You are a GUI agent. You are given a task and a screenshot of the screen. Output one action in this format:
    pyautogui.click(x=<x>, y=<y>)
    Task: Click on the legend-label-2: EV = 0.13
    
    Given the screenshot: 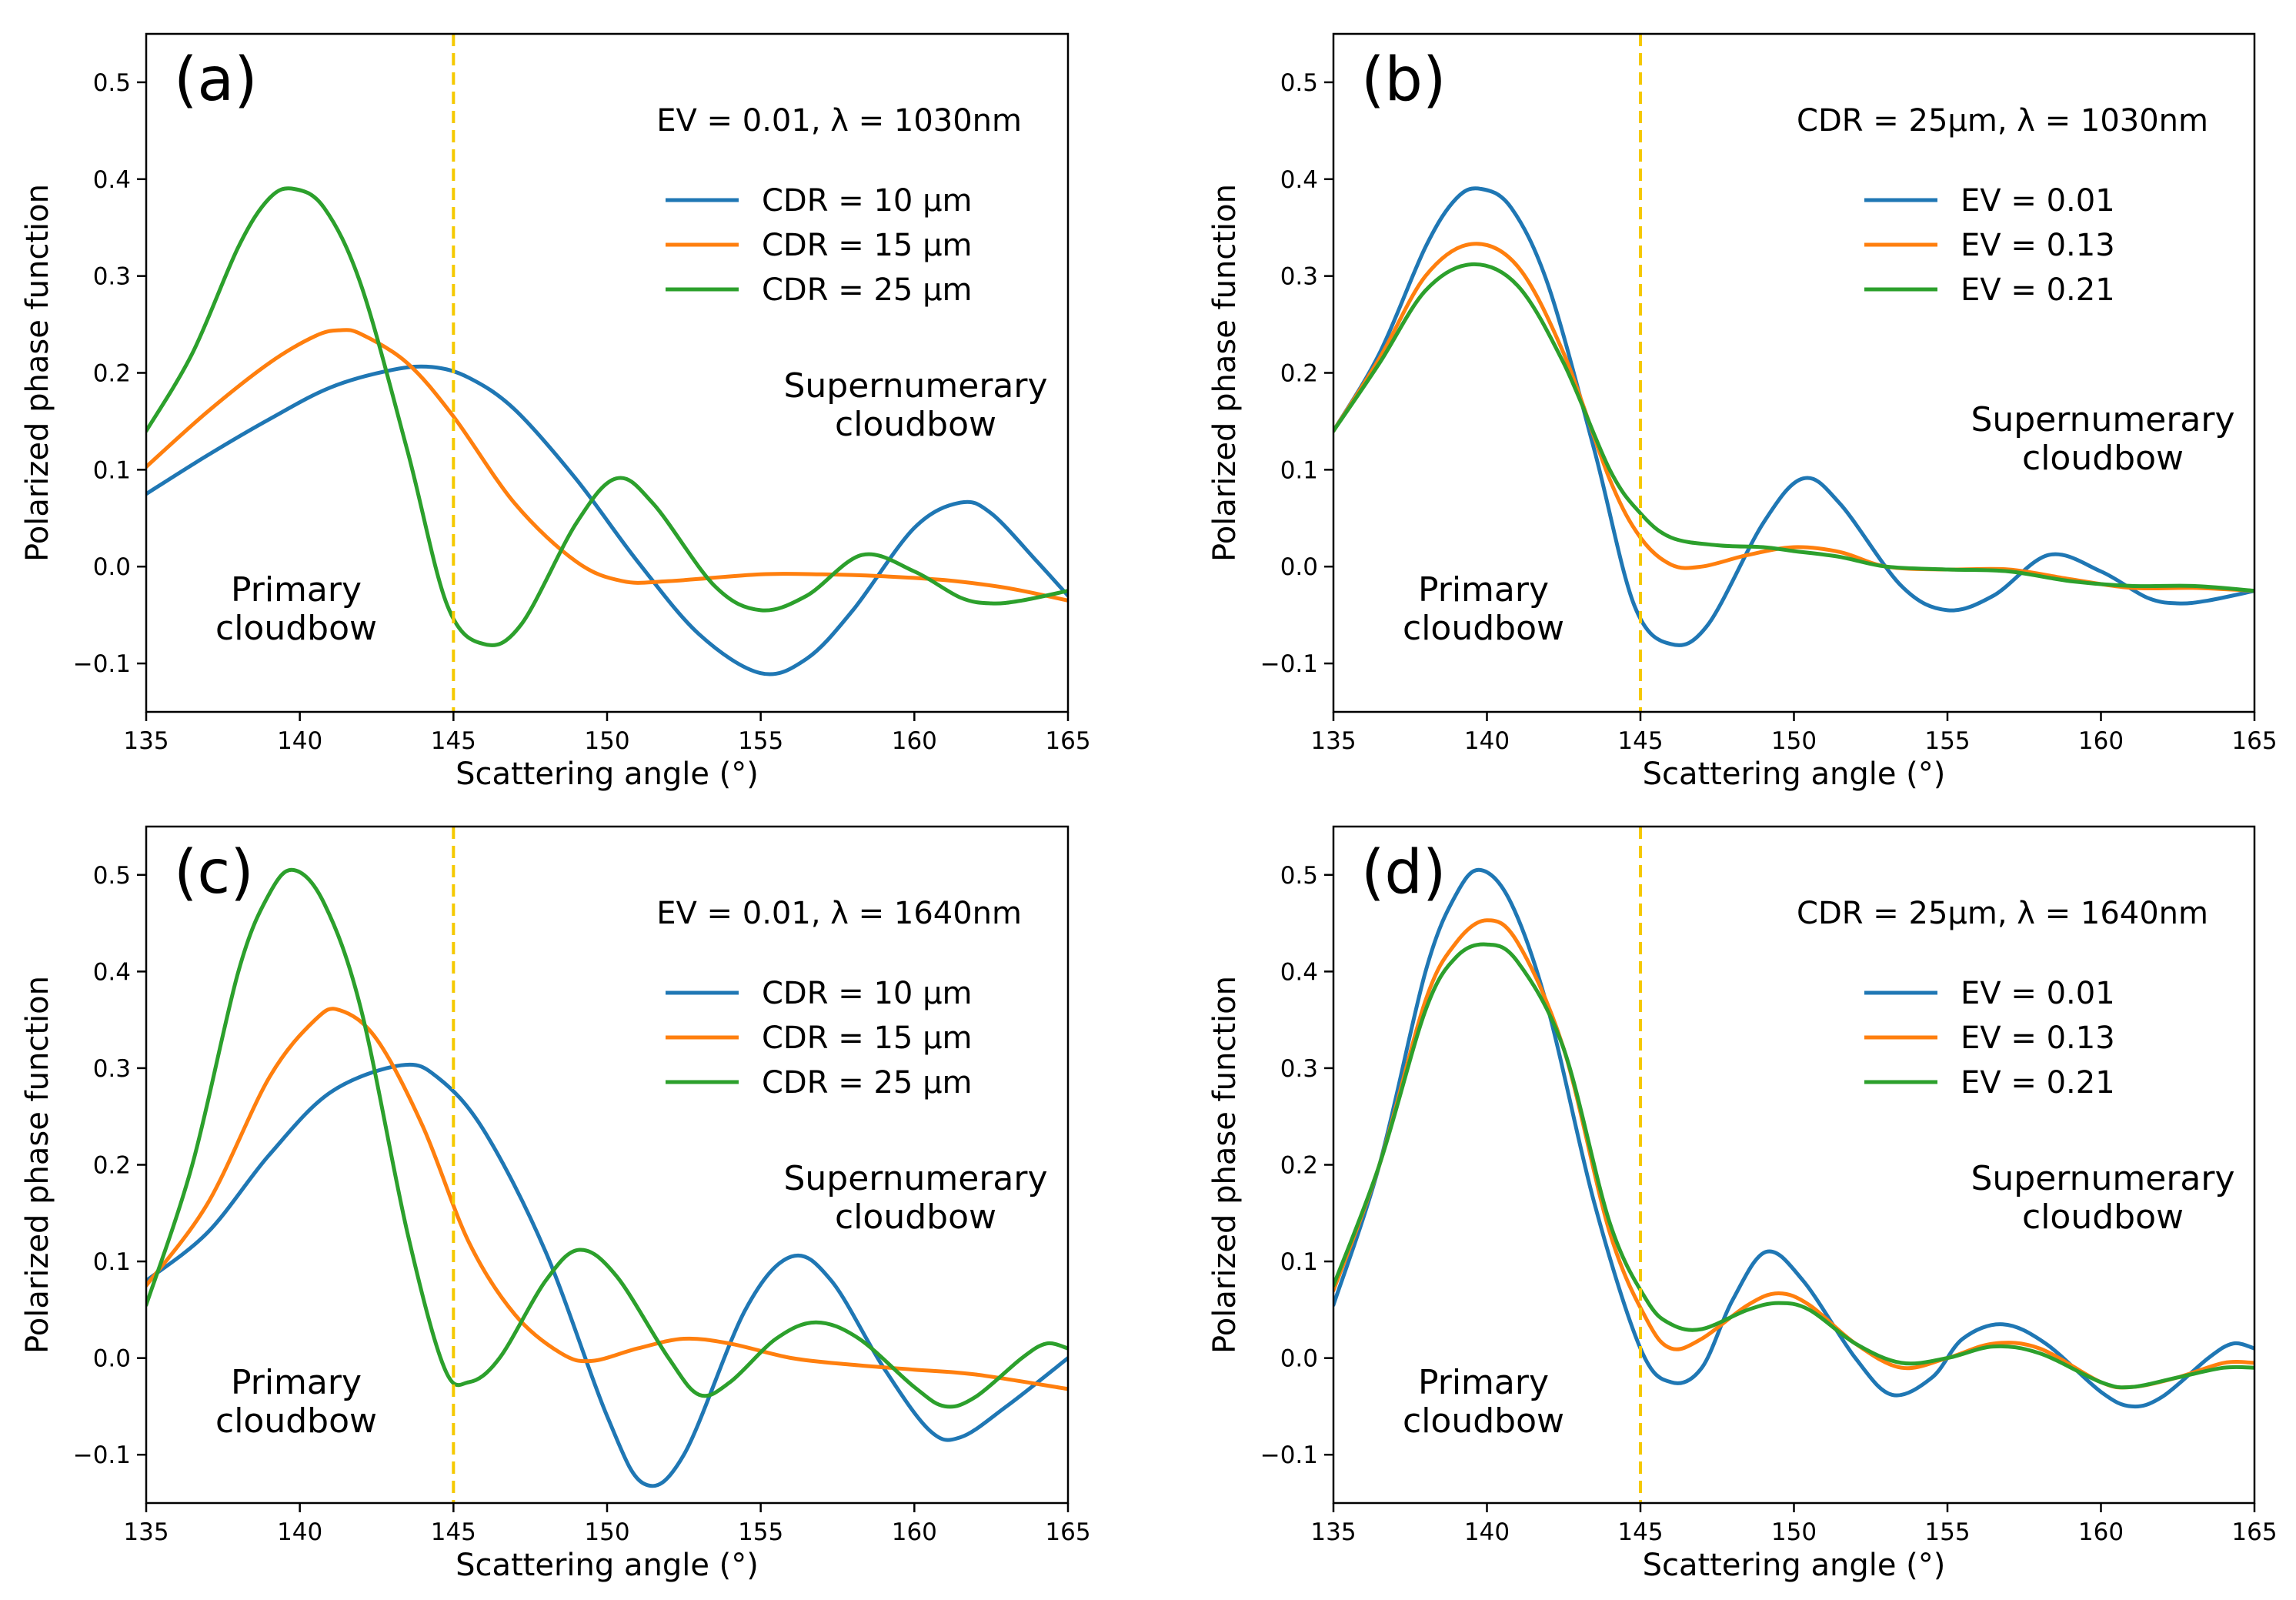 What is the action you would take?
    pyautogui.click(x=2038, y=245)
    